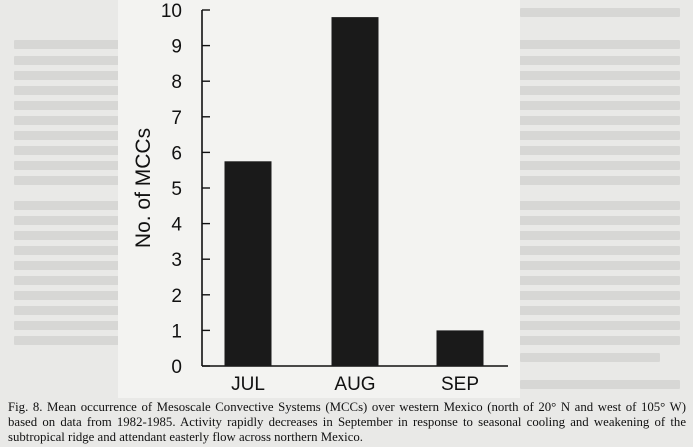 The image size is (693, 447). I want to click on y-tick-label: 0, so click(176, 367).